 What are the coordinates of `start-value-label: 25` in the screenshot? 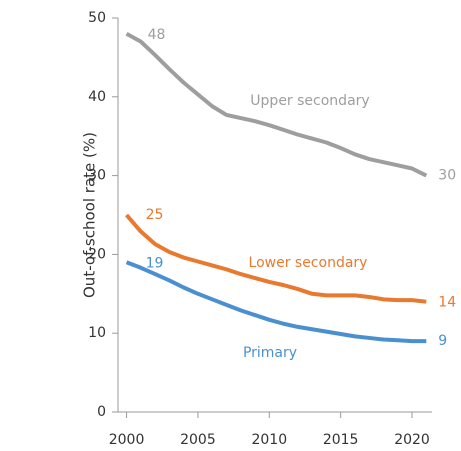 It's located at (155, 215).